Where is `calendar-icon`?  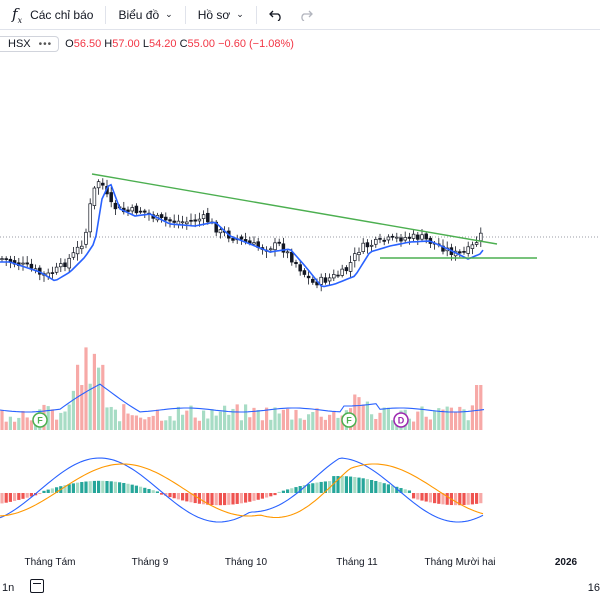 calendar-icon is located at coordinates (37, 586).